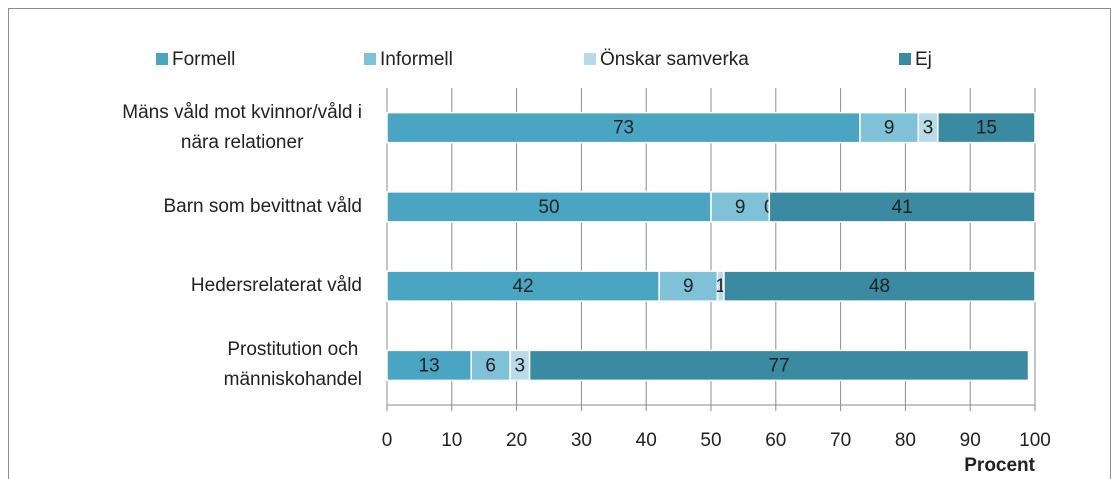 The image size is (1119, 479). I want to click on data-label: 13, so click(429, 365).